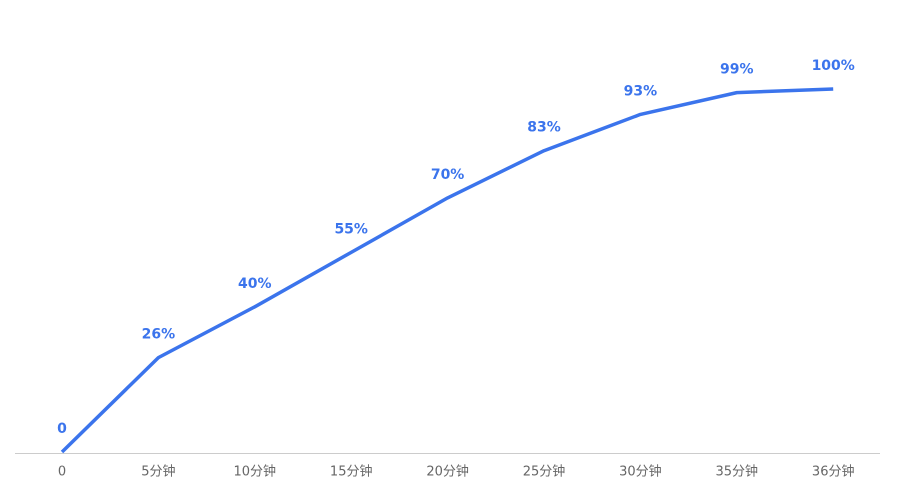 This screenshot has height=494, width=900. Describe the element at coordinates (159, 335) in the screenshot. I see `data-label: 26%` at that location.